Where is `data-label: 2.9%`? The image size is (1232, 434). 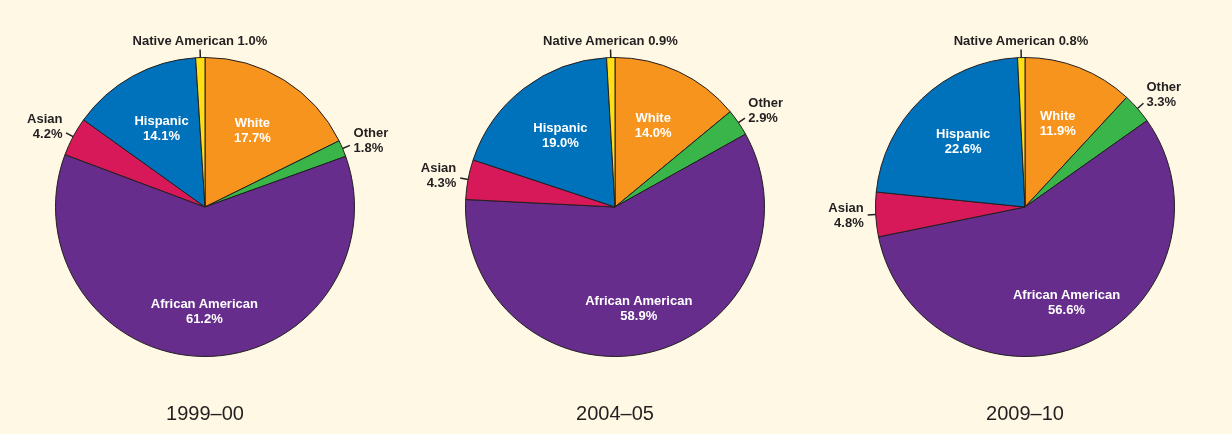
data-label: 2.9% is located at coordinates (763, 118).